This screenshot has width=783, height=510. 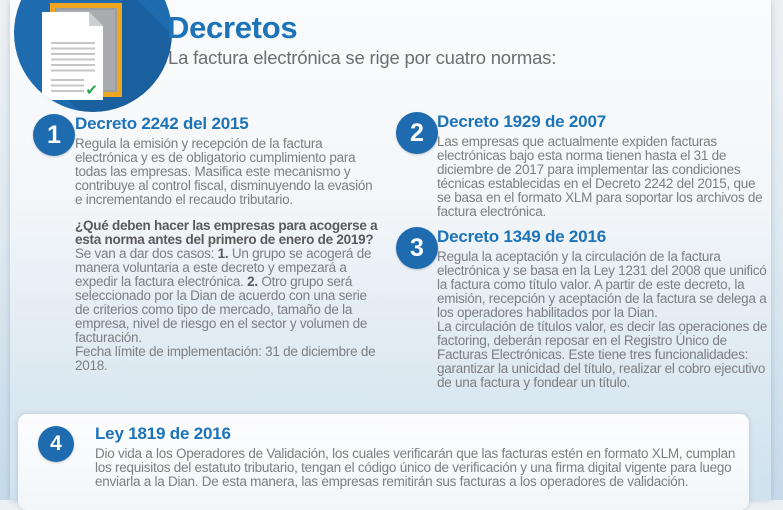 I want to click on item-1-number-badge: 1, so click(x=54, y=135).